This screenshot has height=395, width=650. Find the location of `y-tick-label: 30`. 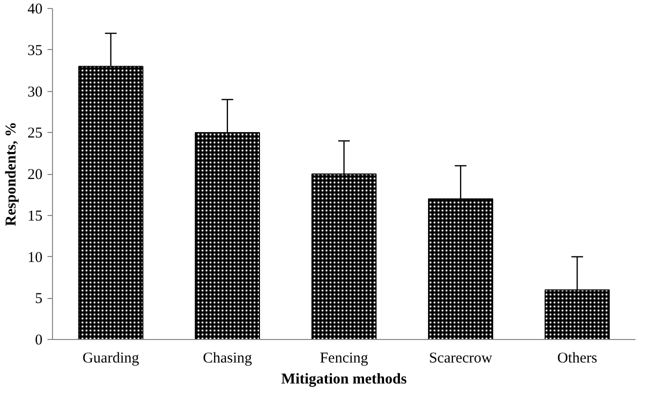

y-tick-label: 30 is located at coordinates (35, 92).